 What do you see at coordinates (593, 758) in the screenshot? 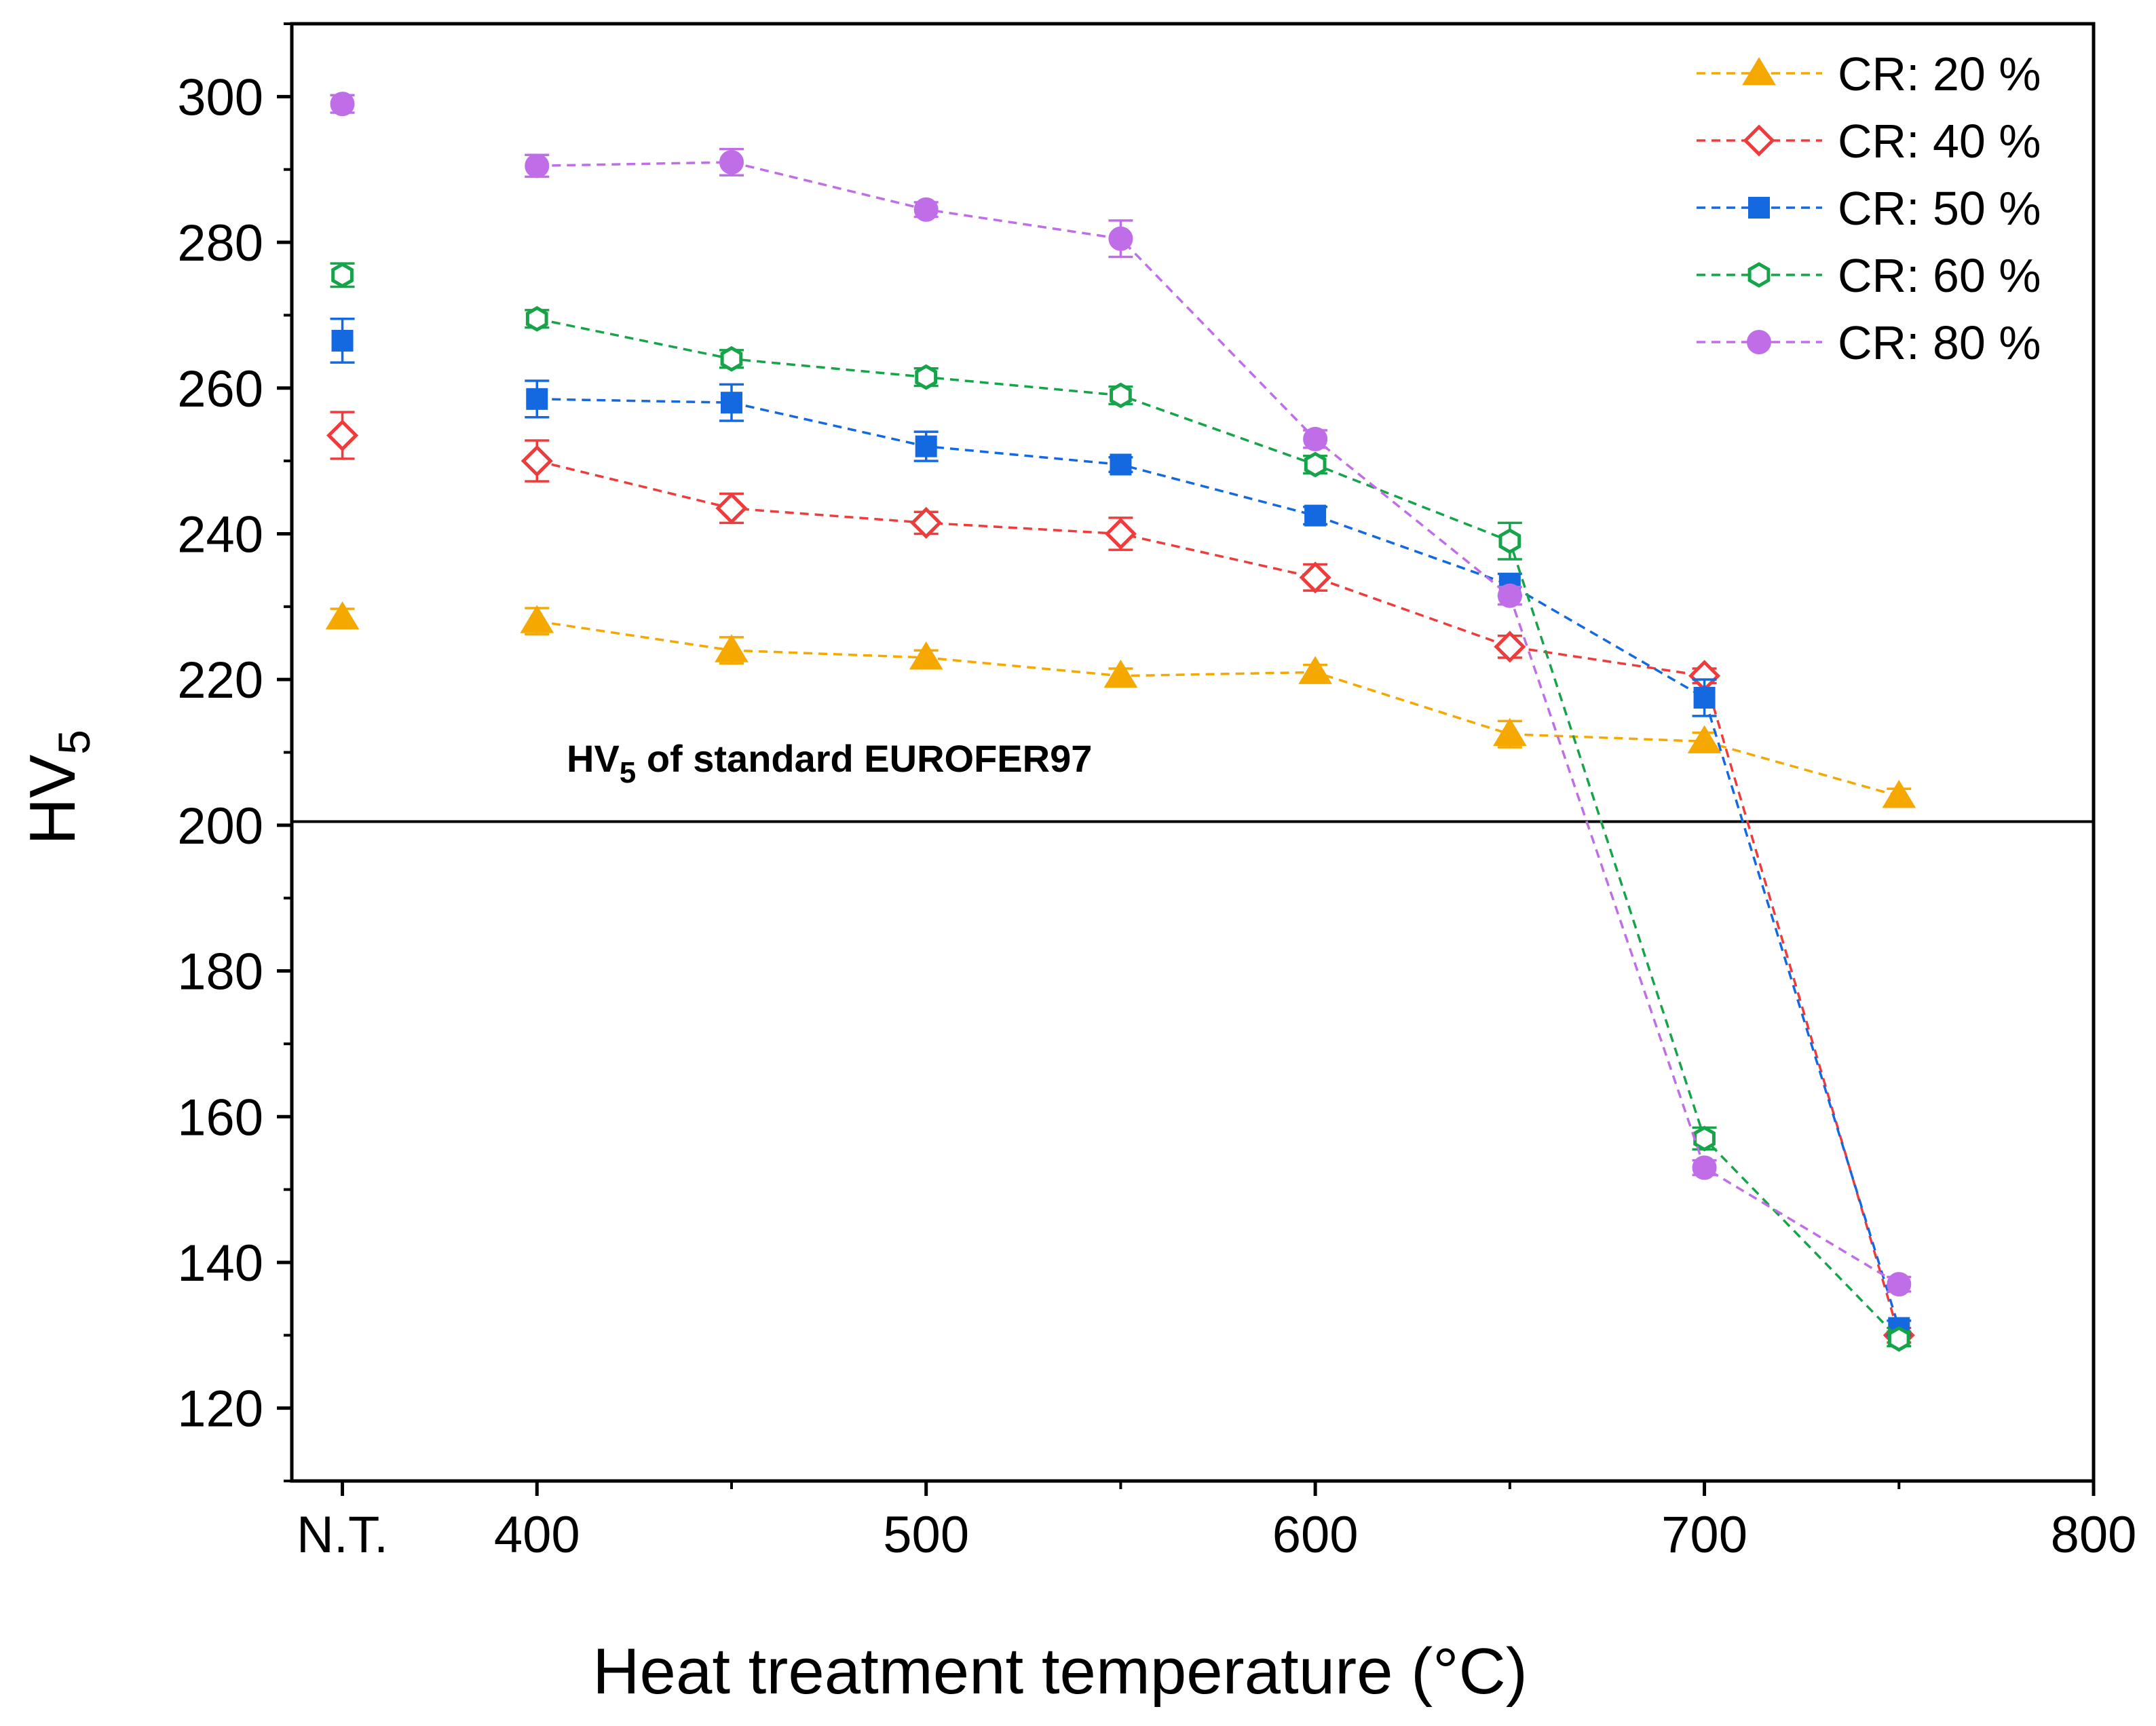
I see `reference-label-main: HV` at bounding box center [593, 758].